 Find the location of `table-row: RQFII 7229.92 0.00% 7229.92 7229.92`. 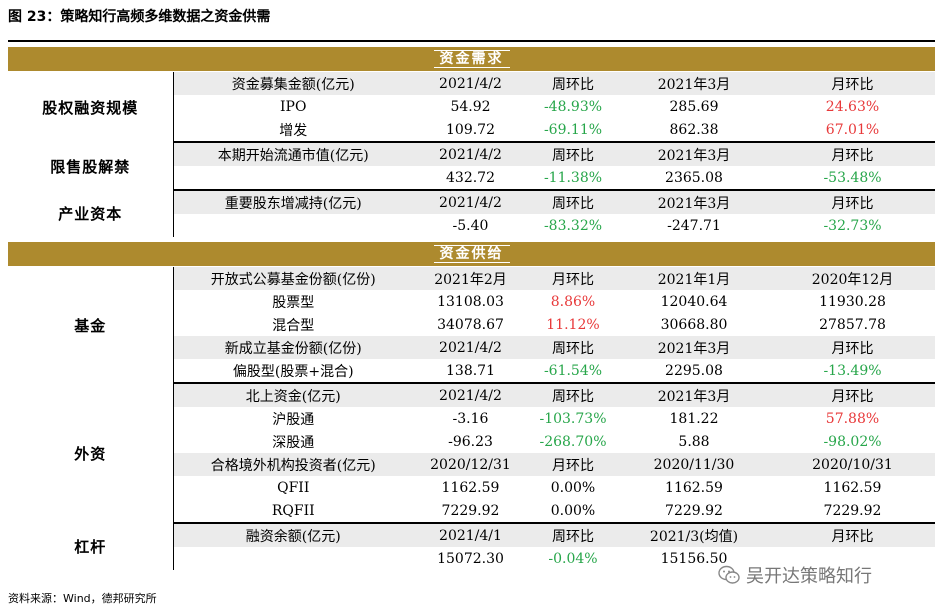

table-row: RQFII 7229.92 0.00% 7229.92 7229.92 is located at coordinates (471, 511).